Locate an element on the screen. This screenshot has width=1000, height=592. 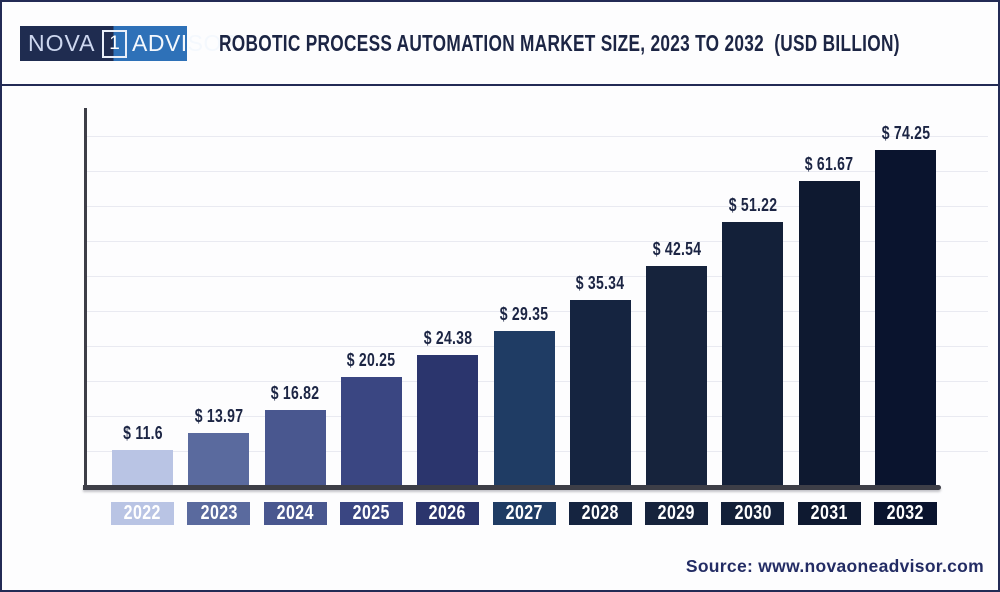
x-label-text: 2031 is located at coordinates (829, 513).